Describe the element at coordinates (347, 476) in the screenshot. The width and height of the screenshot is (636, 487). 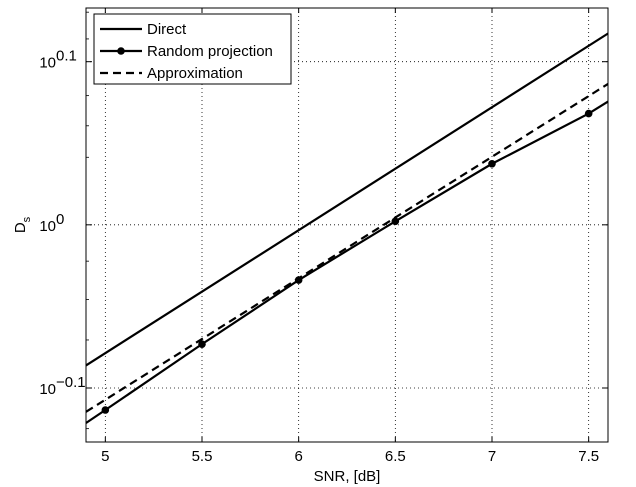
I see `x-axis-label: SNR, [dB]` at that location.